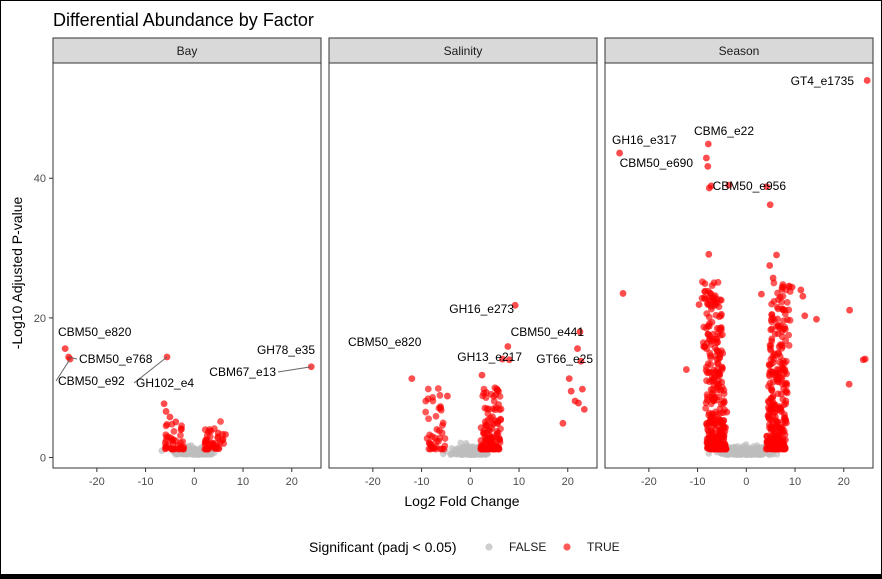 The height and width of the screenshot is (579, 882). Describe the element at coordinates (183, 20) in the screenshot. I see `chart-title: Differential Abundance by Factor` at that location.